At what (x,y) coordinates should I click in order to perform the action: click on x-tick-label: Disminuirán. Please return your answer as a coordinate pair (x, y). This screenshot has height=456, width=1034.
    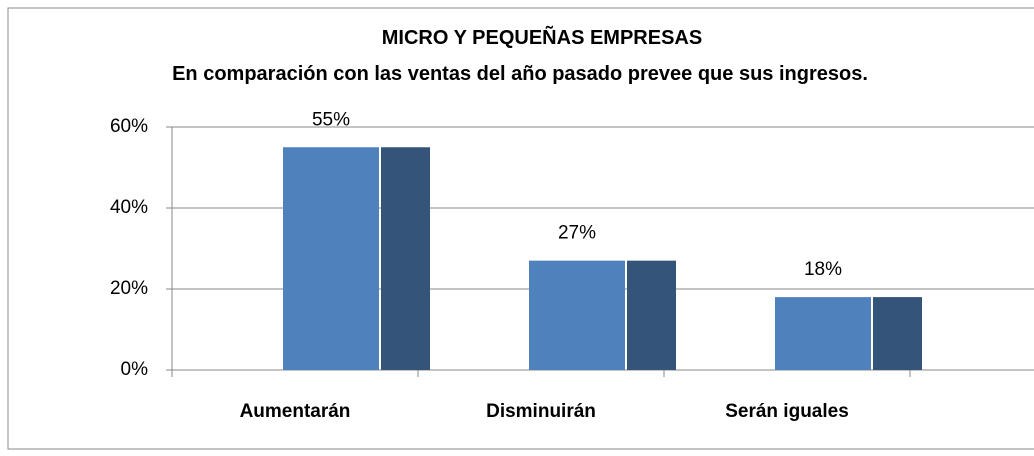
    Looking at the image, I should click on (541, 411).